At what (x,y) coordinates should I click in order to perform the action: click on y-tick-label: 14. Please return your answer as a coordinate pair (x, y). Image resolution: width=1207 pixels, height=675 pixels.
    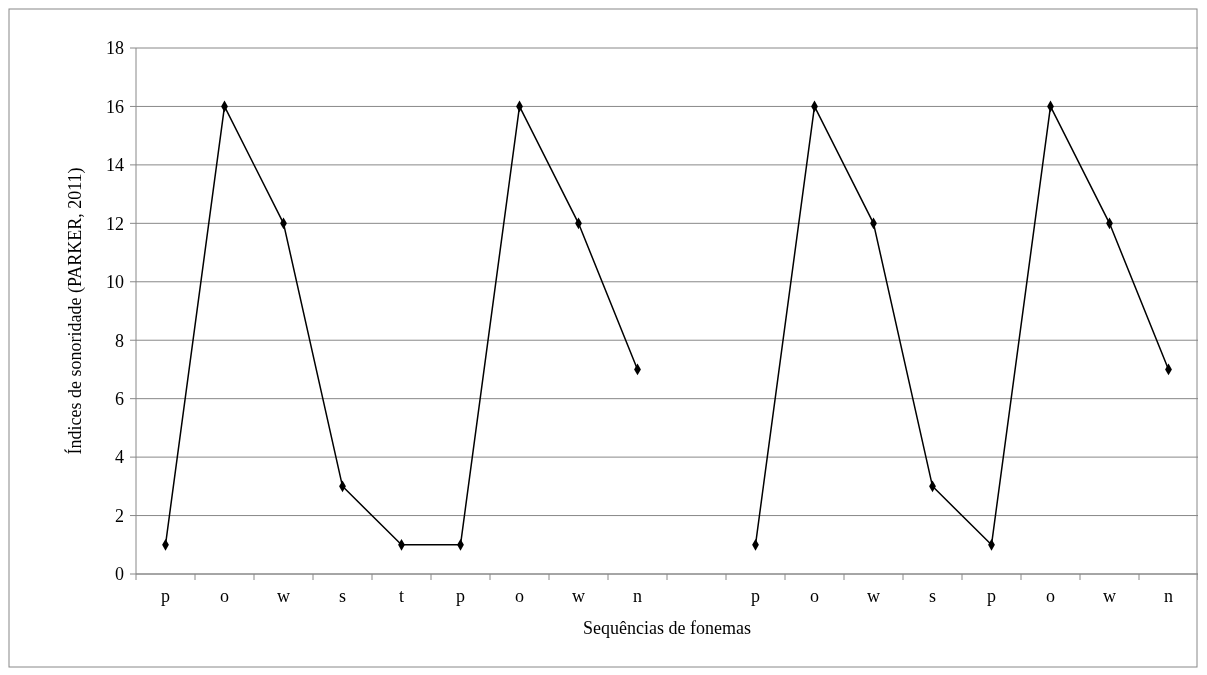
    Looking at the image, I should click on (115, 165).